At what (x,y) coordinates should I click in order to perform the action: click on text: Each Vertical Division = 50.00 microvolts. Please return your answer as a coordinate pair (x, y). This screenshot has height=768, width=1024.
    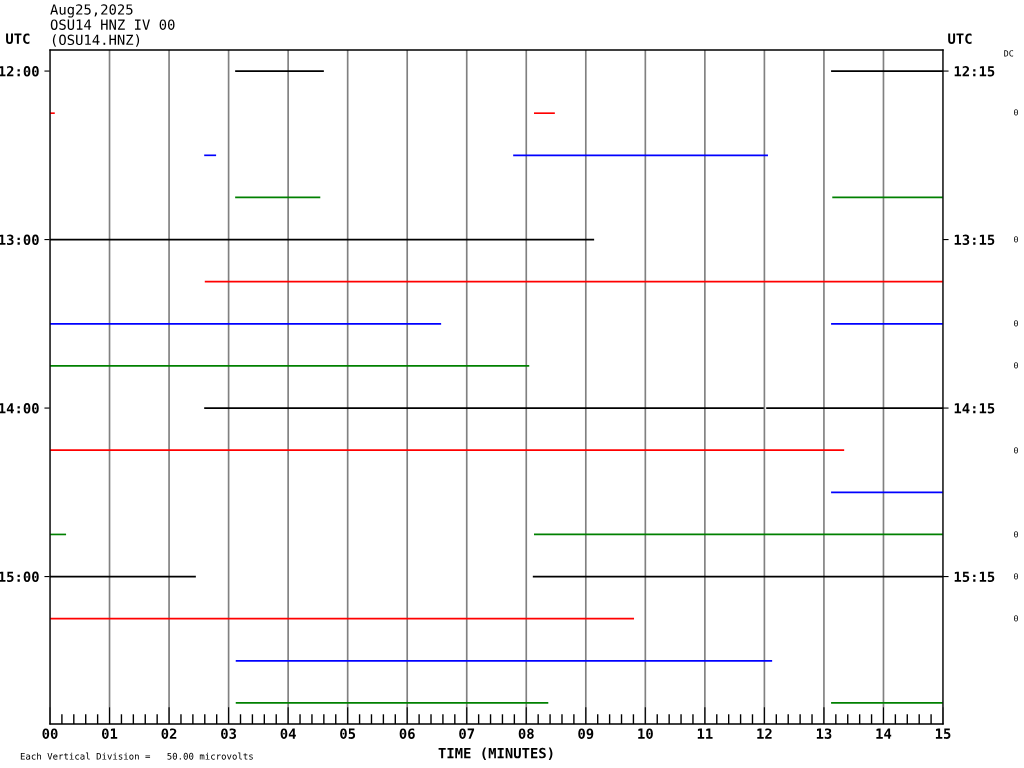
    Looking at the image, I should click on (136, 756).